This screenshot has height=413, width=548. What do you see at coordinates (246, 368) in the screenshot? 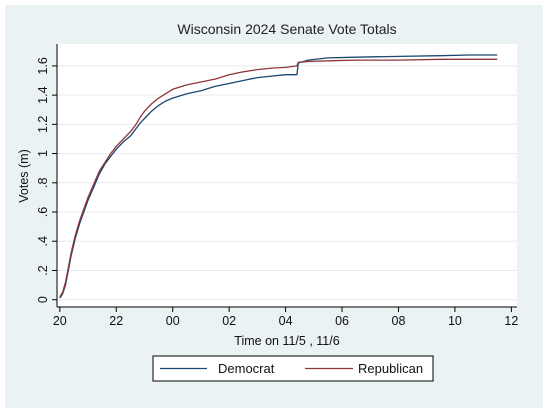
I see `legend-label-democrat: Democrat` at bounding box center [246, 368].